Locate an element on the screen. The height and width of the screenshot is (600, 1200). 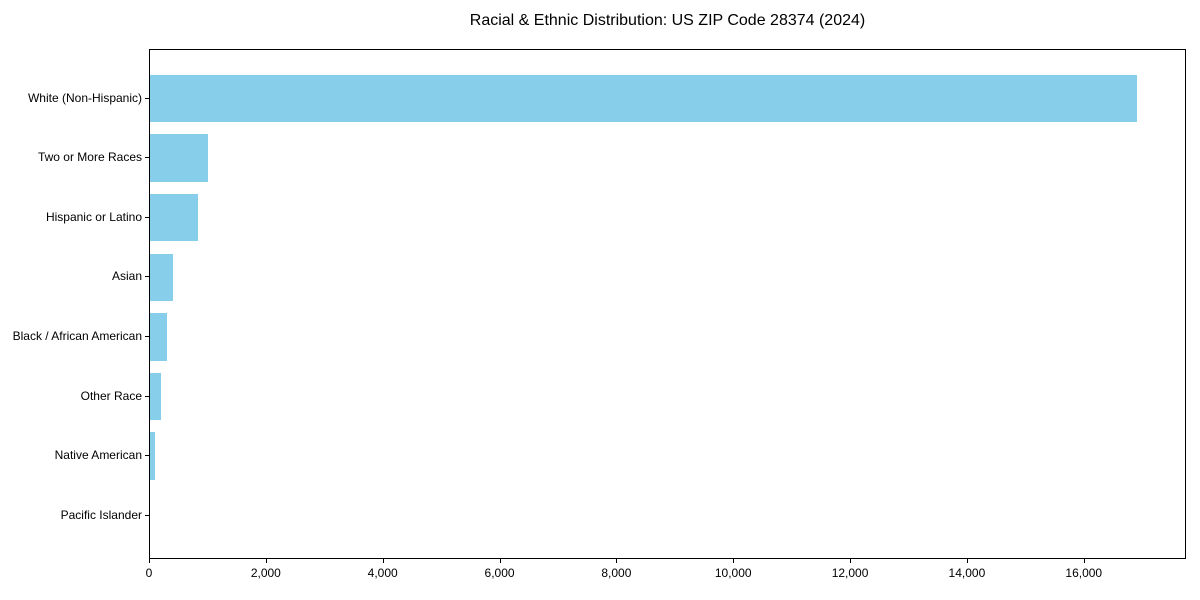
x-tick-label: 4,000 is located at coordinates (382, 573).